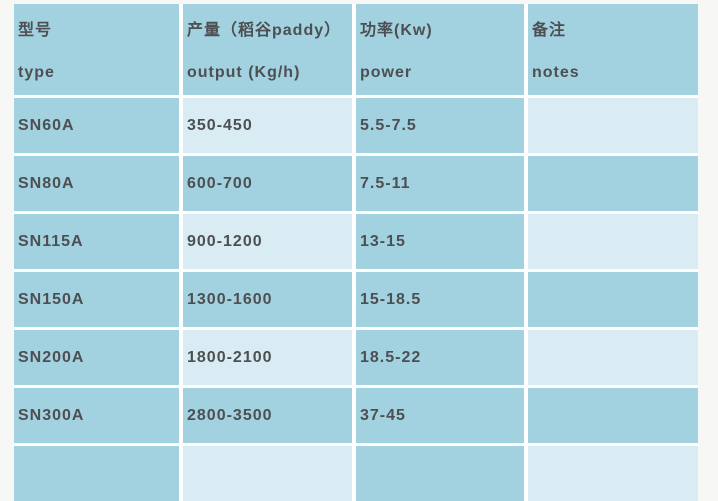 This screenshot has height=501, width=718. Describe the element at coordinates (244, 72) in the screenshot. I see `col-header-output-en: output (Kg/h)` at that location.